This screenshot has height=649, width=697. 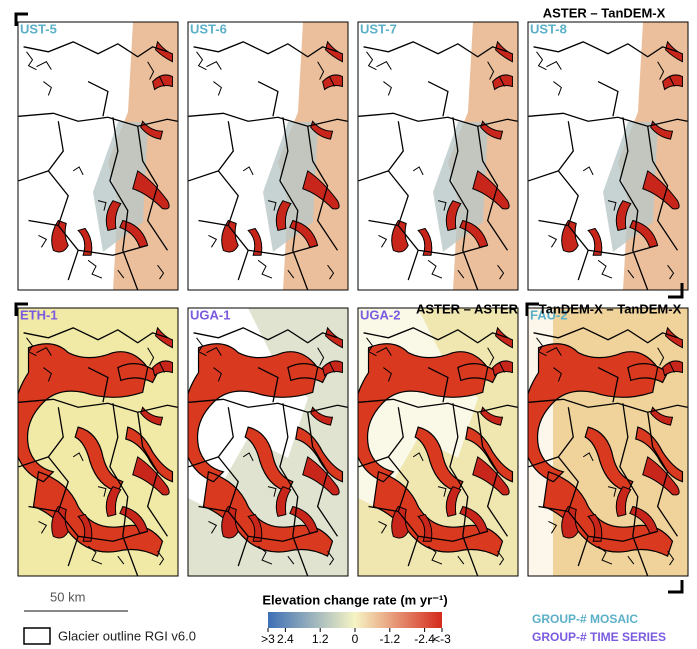 I want to click on group-legend-label: GROUP-# TIME SERIES, so click(x=599, y=637).